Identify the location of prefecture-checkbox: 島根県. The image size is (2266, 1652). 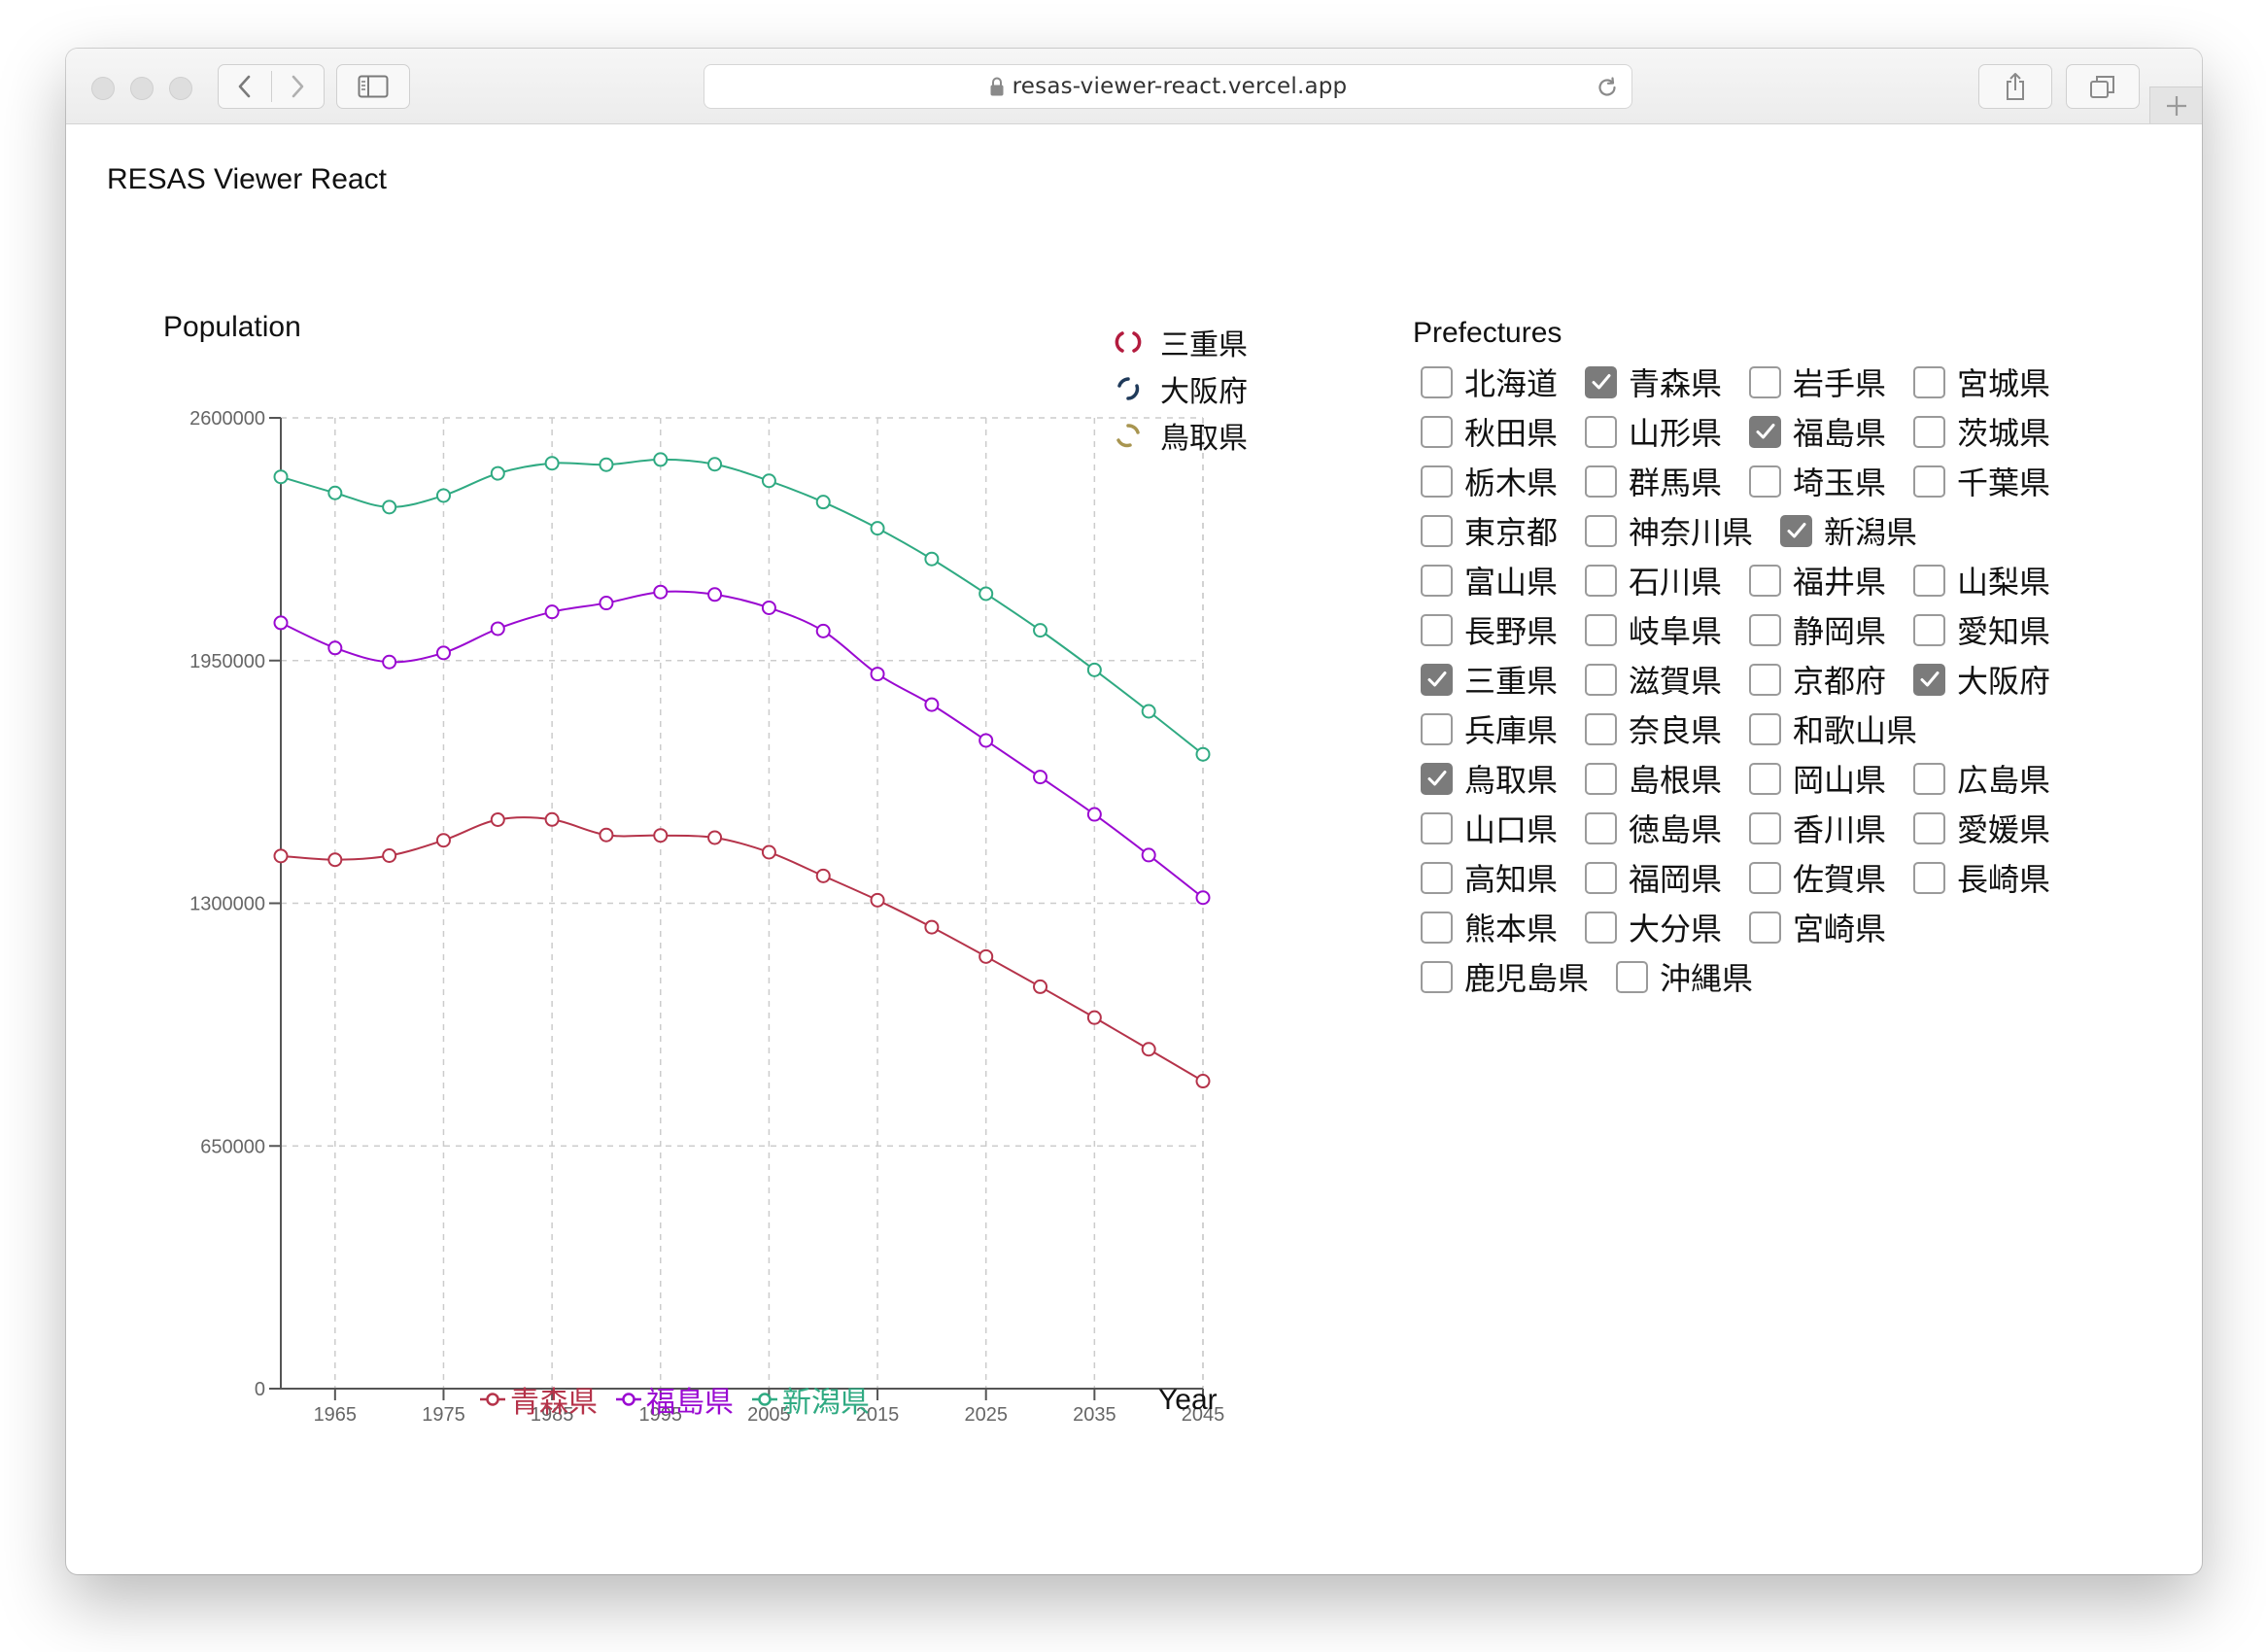
(1653, 779).